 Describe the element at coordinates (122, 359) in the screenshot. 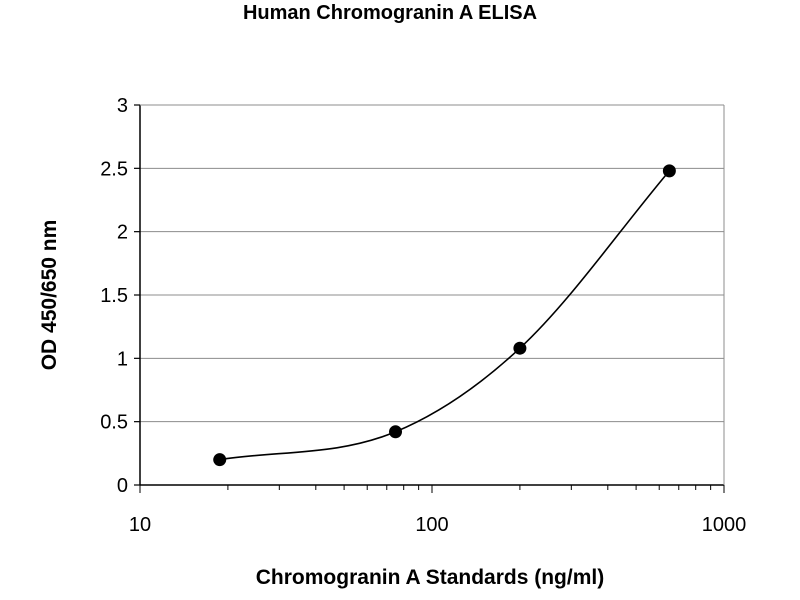

I see `y-tick-label: 1` at that location.